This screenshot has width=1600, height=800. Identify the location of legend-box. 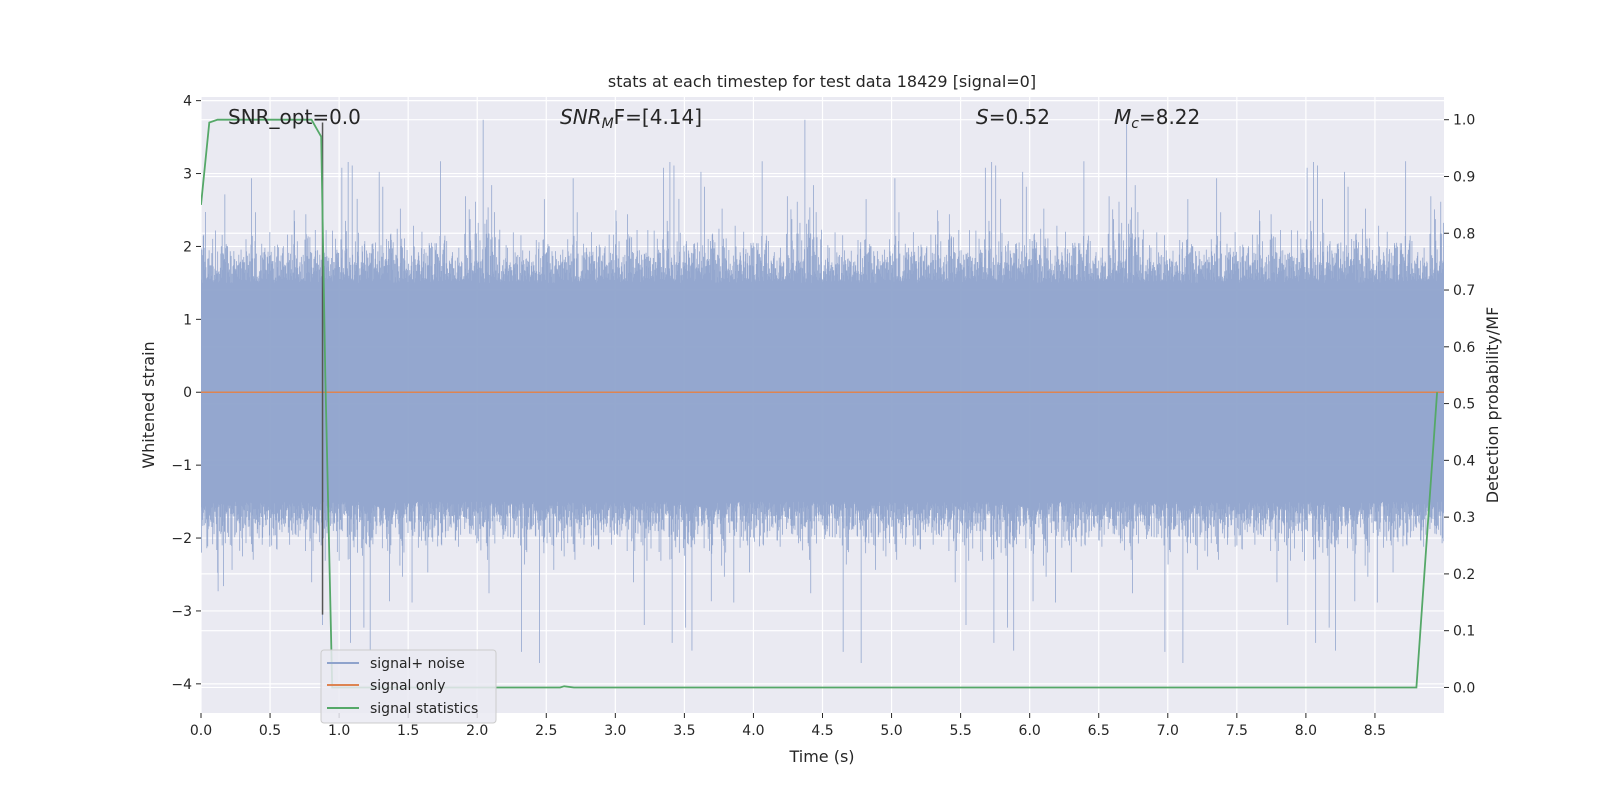
(408, 686).